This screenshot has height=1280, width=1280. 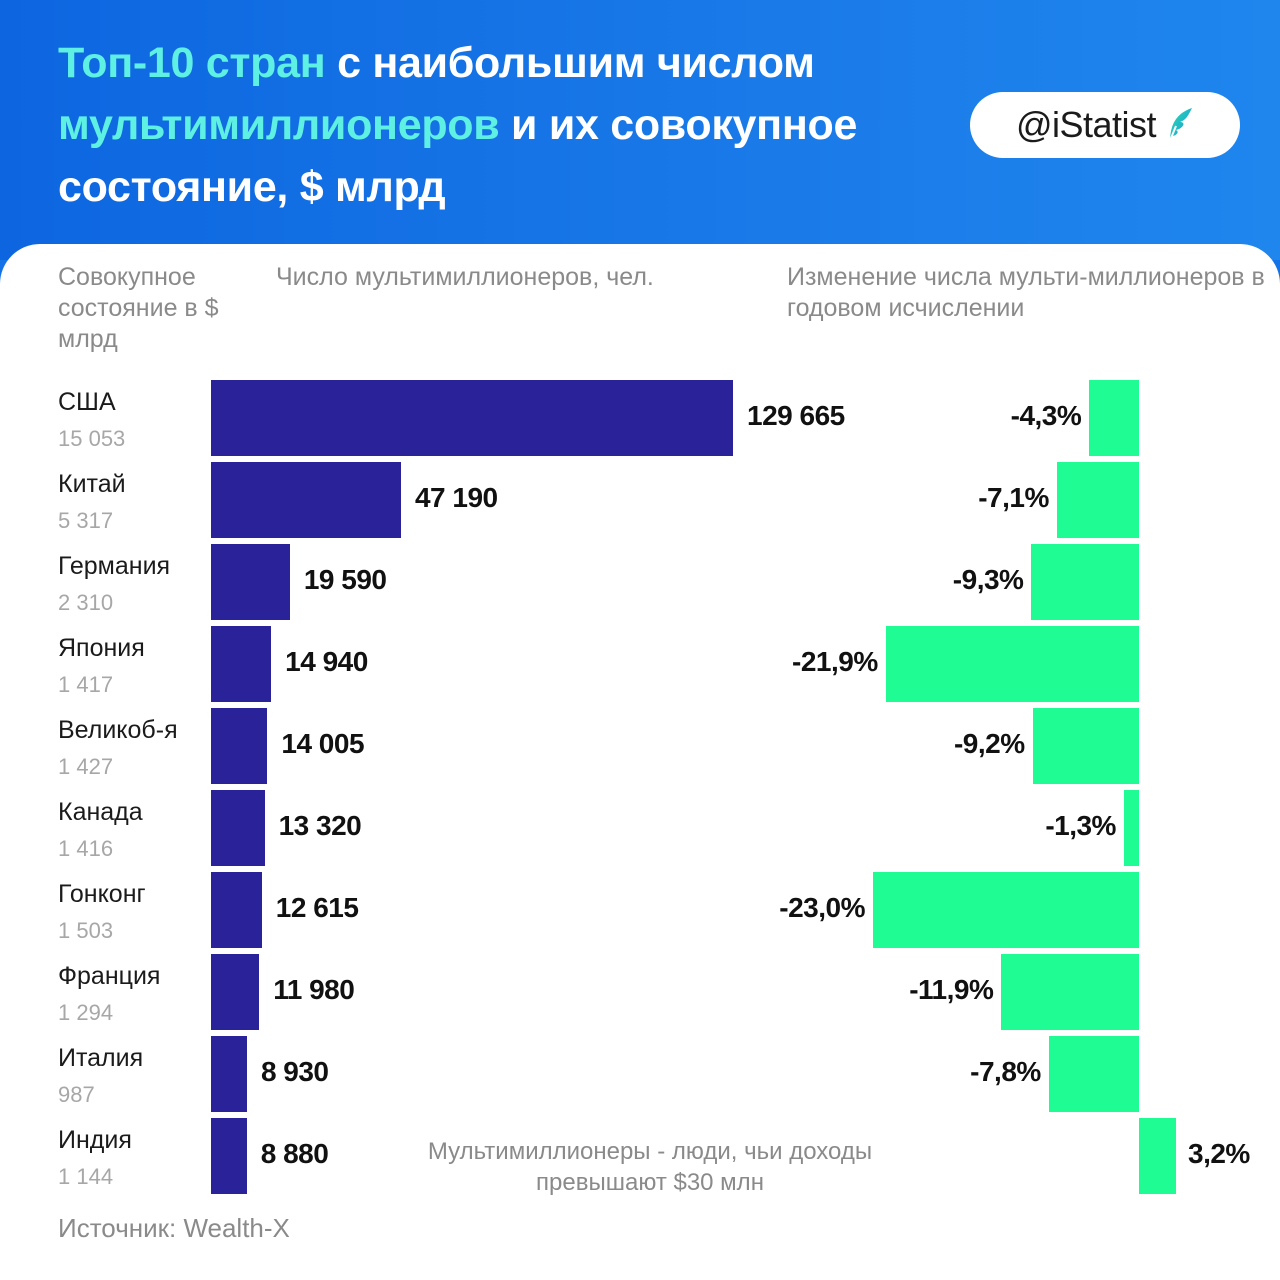 What do you see at coordinates (1013, 497) in the screenshot?
I see `change-value-label: -7,1%` at bounding box center [1013, 497].